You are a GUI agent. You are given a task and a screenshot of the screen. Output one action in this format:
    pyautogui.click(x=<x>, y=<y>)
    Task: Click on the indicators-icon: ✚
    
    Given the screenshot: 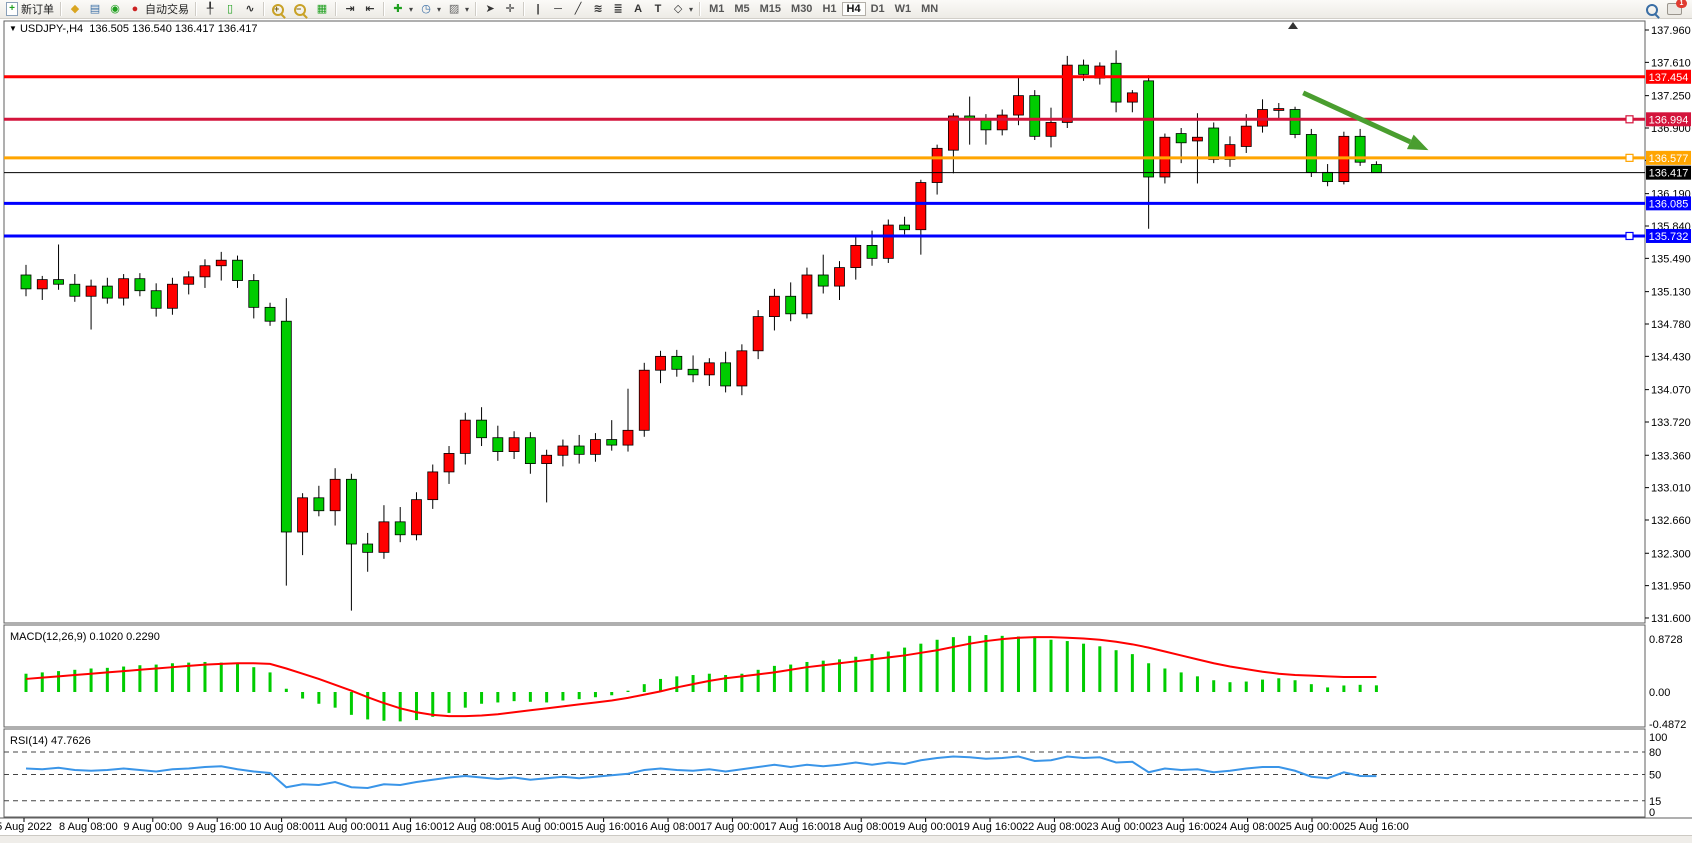 What is the action you would take?
    pyautogui.click(x=398, y=9)
    